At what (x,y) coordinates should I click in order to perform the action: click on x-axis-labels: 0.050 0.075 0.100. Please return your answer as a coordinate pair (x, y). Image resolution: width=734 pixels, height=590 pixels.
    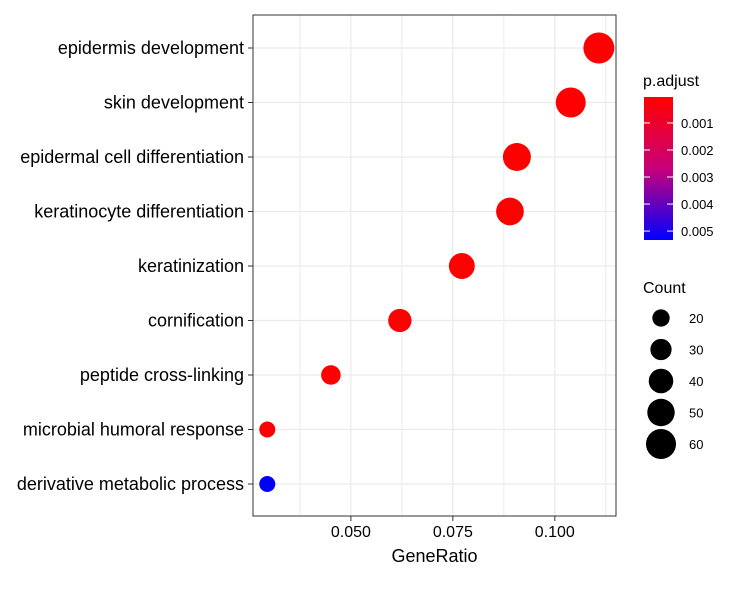
    Looking at the image, I should click on (453, 528).